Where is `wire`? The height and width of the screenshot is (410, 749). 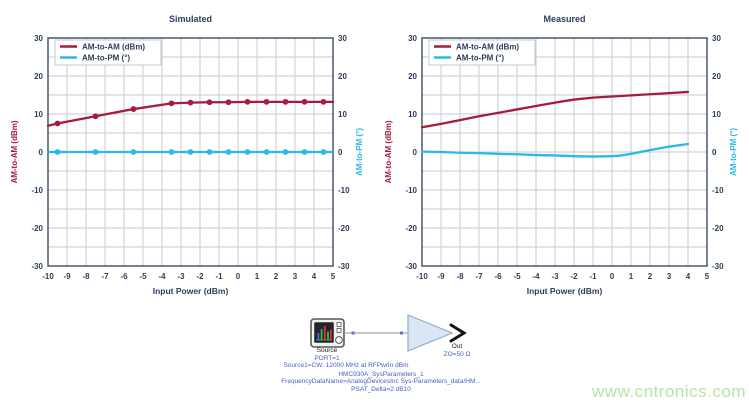 wire is located at coordinates (376, 333).